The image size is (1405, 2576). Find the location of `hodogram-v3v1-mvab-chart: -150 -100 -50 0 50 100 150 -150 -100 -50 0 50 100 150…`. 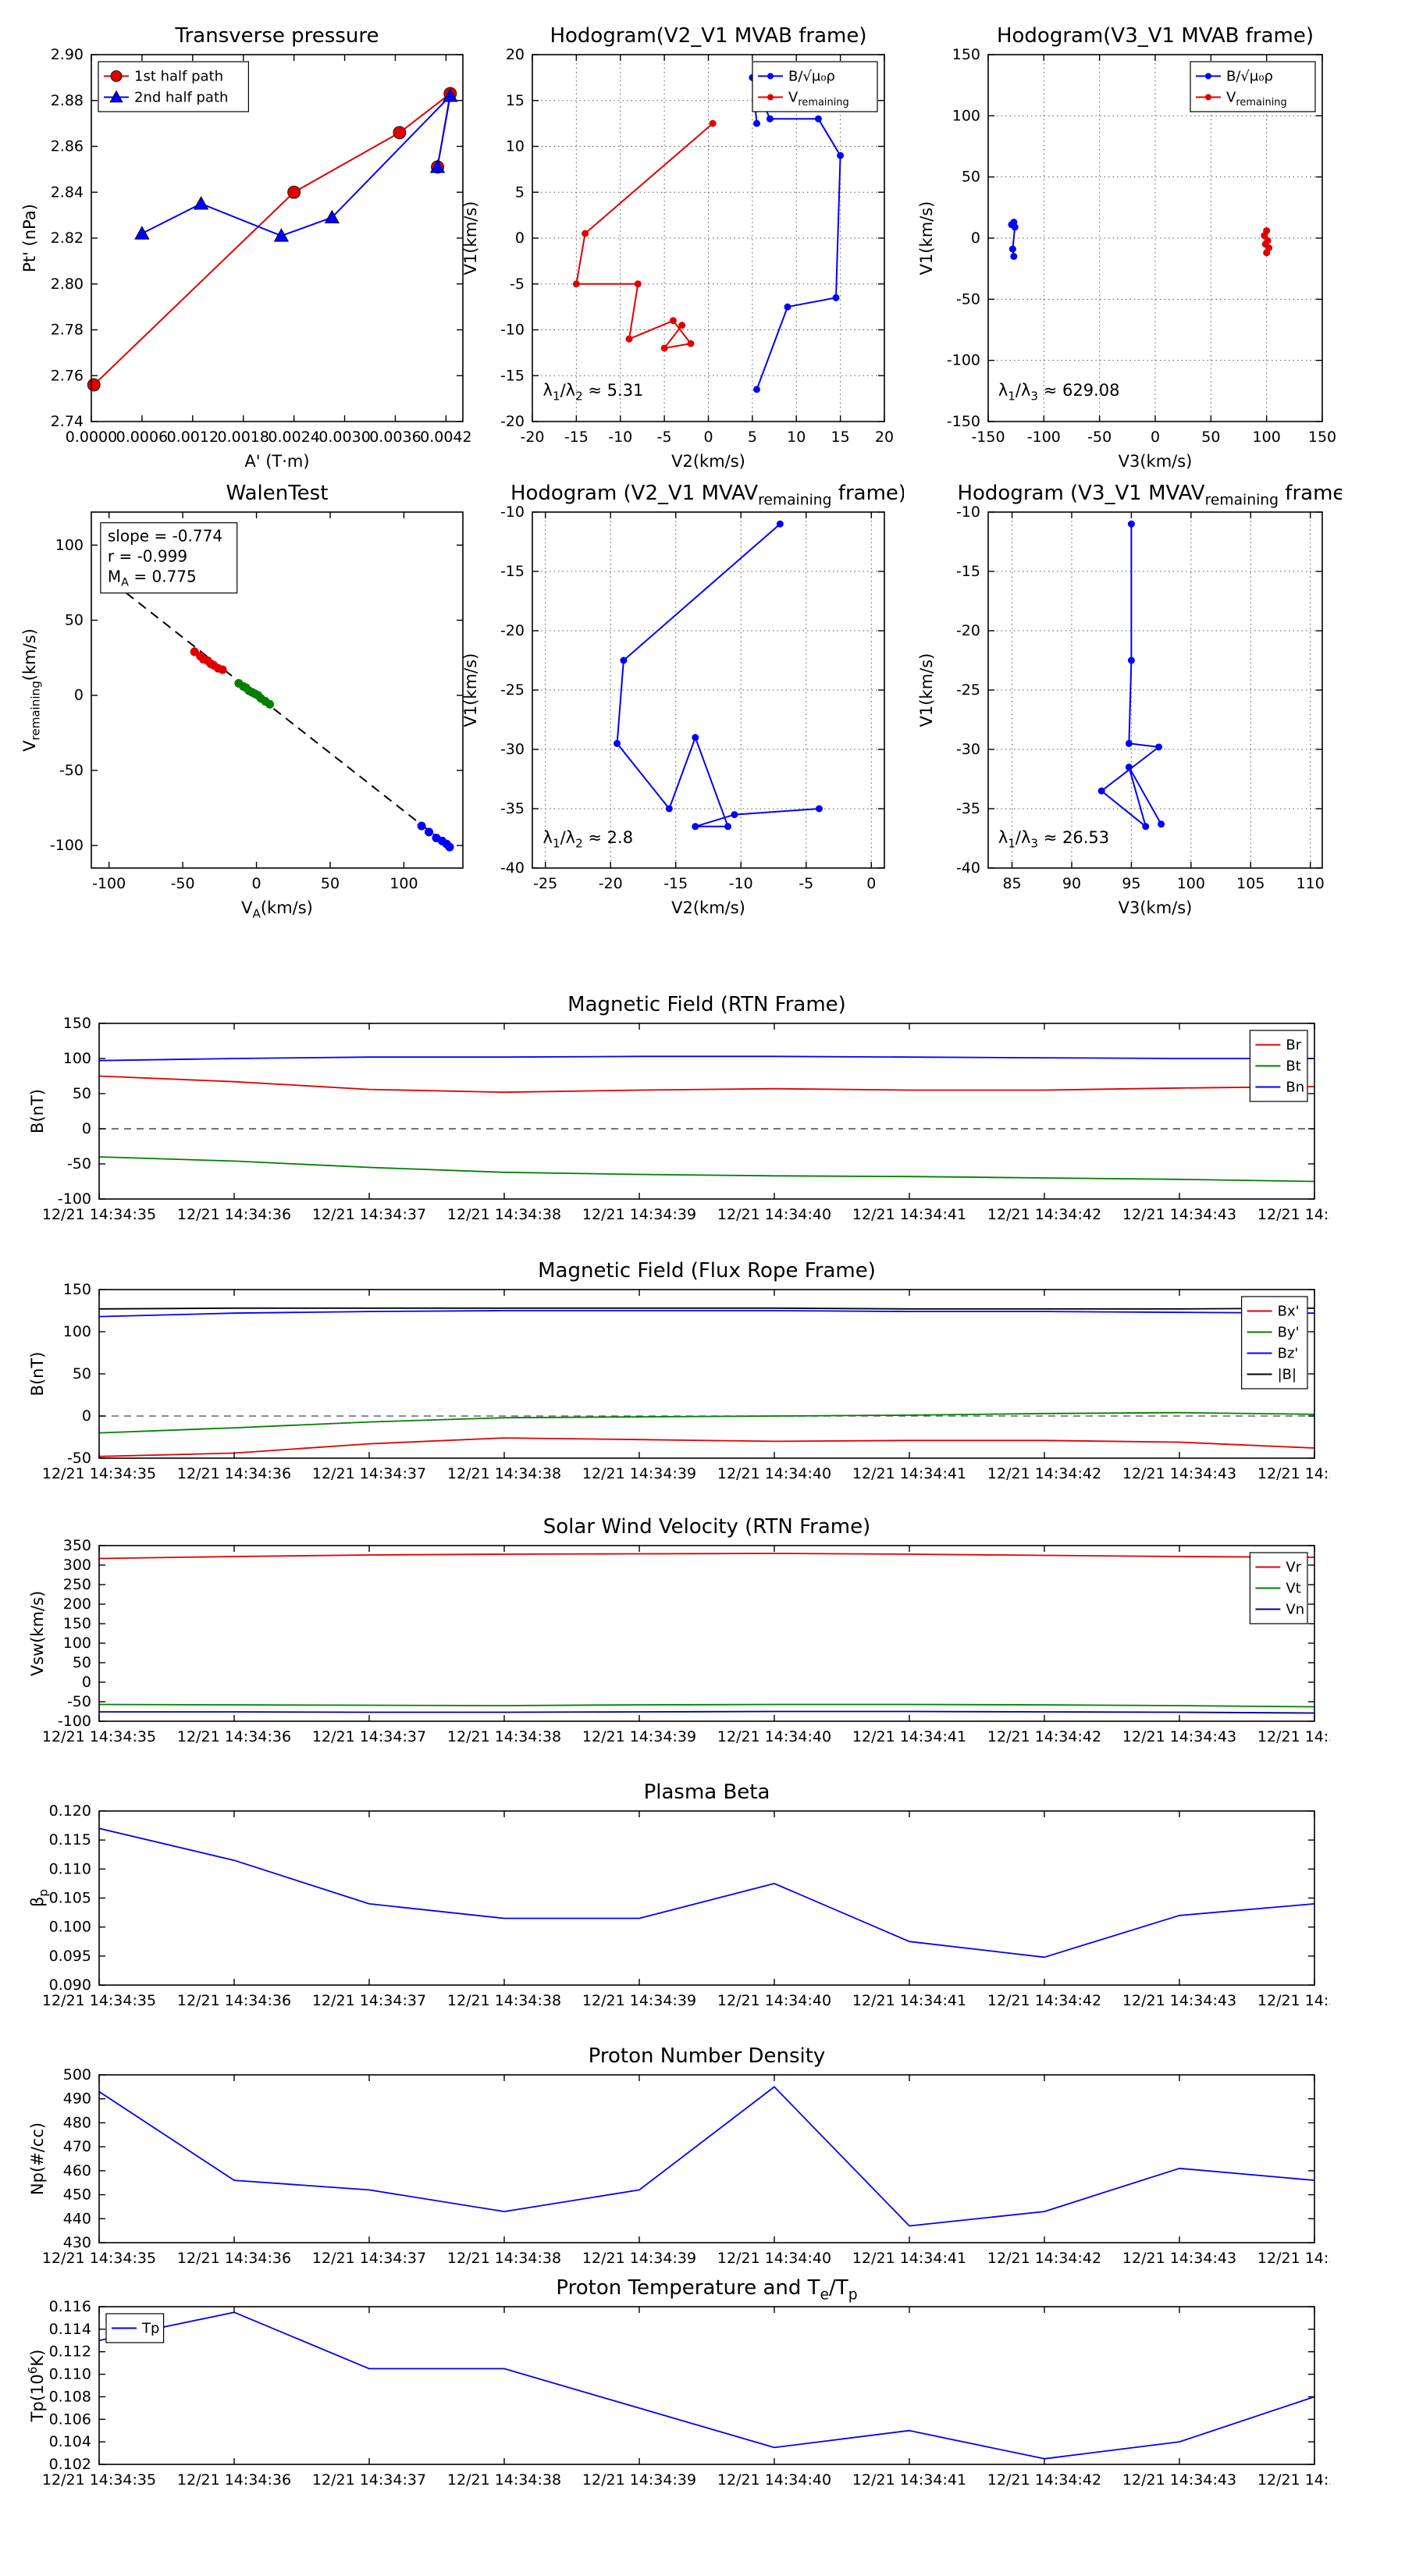

hodogram-v3v1-mvab-chart: -150 -100 -50 0 50 100 150 -150 -100 -50 0 50 100 150… is located at coordinates (1124, 245).